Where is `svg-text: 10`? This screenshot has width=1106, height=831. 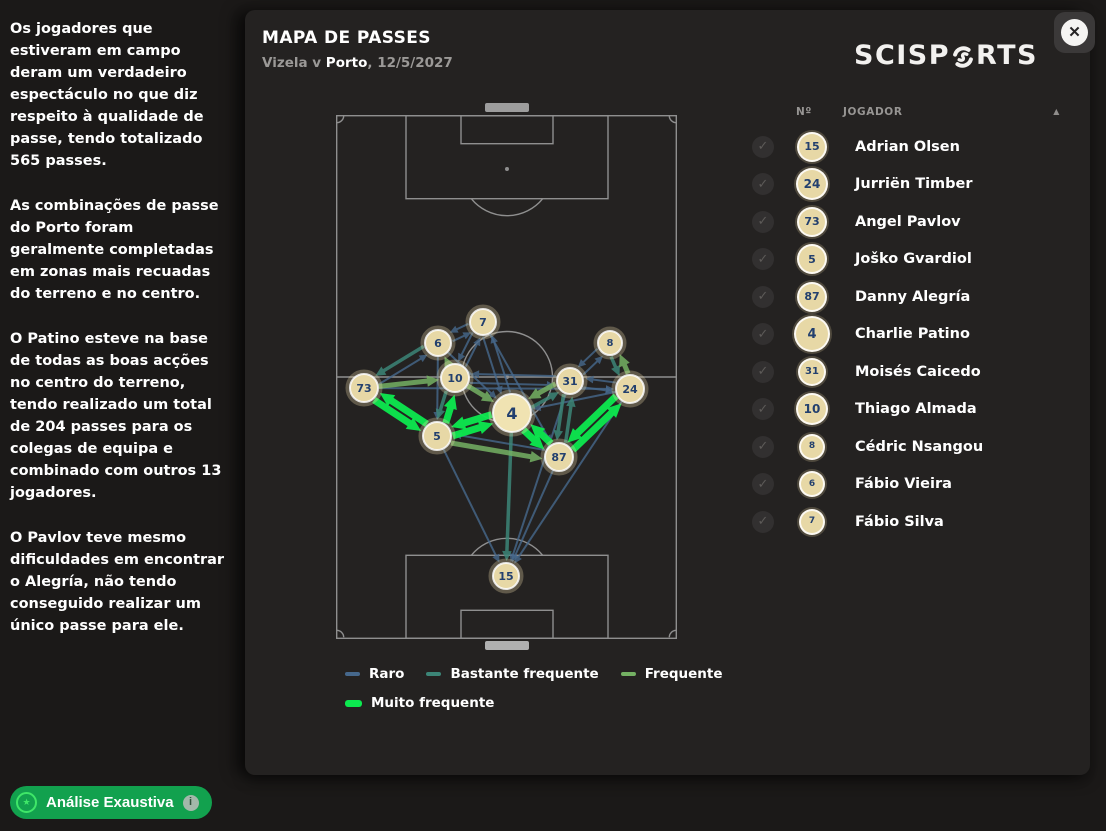 svg-text: 10 is located at coordinates (455, 378).